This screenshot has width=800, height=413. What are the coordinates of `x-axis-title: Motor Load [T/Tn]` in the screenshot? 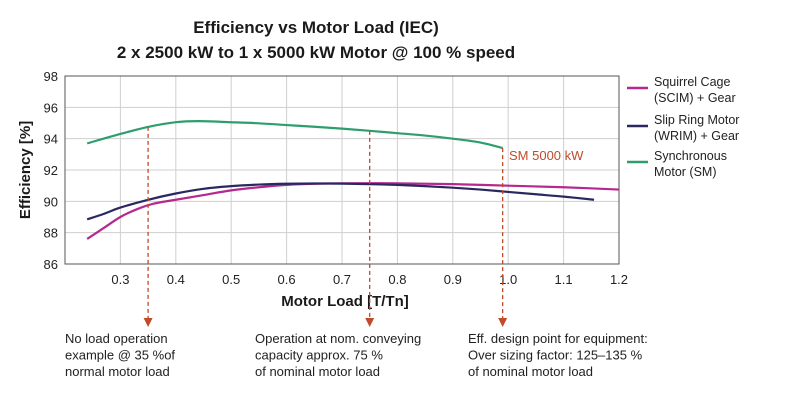 It's located at (344, 301).